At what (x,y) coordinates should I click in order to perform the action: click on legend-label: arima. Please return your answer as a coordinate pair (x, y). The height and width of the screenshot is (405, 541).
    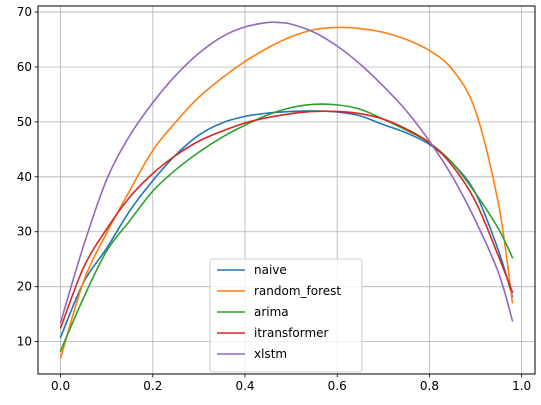
    Looking at the image, I should click on (271, 312).